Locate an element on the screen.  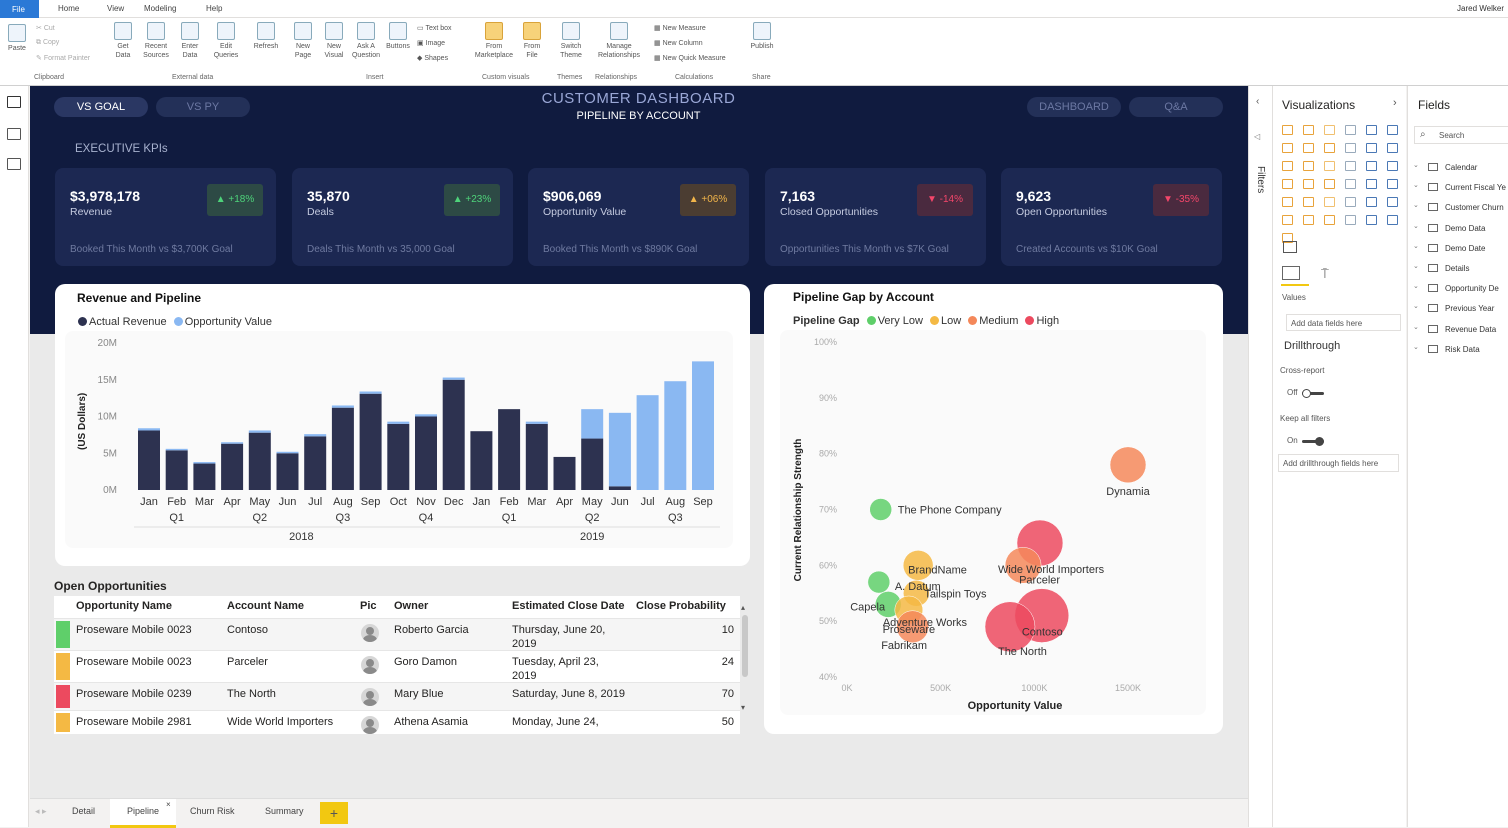
tab-modeling: Modeling is located at coordinates (160, 8).